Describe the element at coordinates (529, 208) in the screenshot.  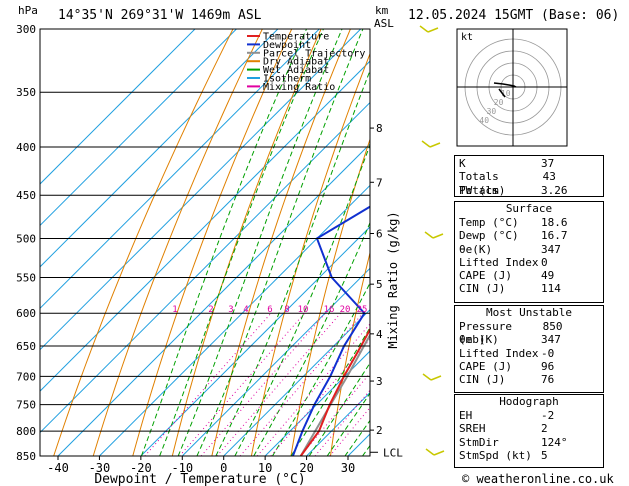
I see `surface-title: Surface` at that location.